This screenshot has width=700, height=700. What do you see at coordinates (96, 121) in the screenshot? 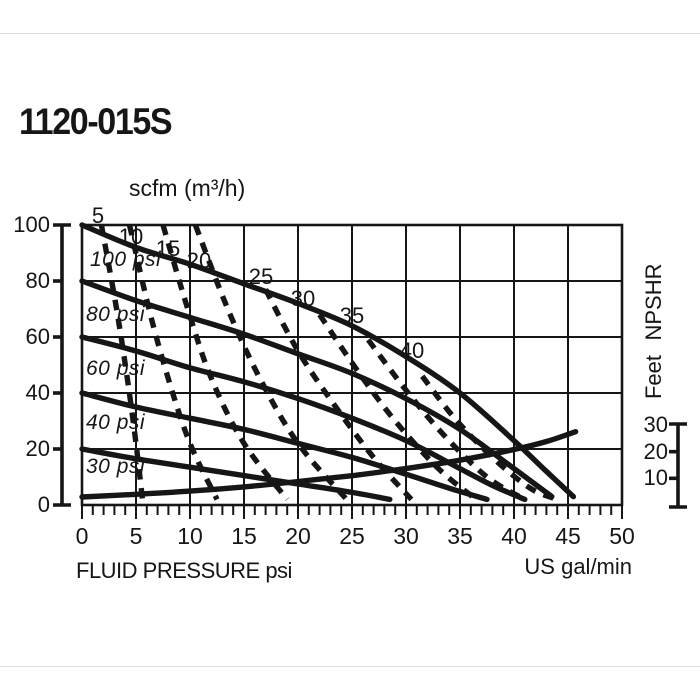
I see `page-title: 1120-015S` at bounding box center [96, 121].